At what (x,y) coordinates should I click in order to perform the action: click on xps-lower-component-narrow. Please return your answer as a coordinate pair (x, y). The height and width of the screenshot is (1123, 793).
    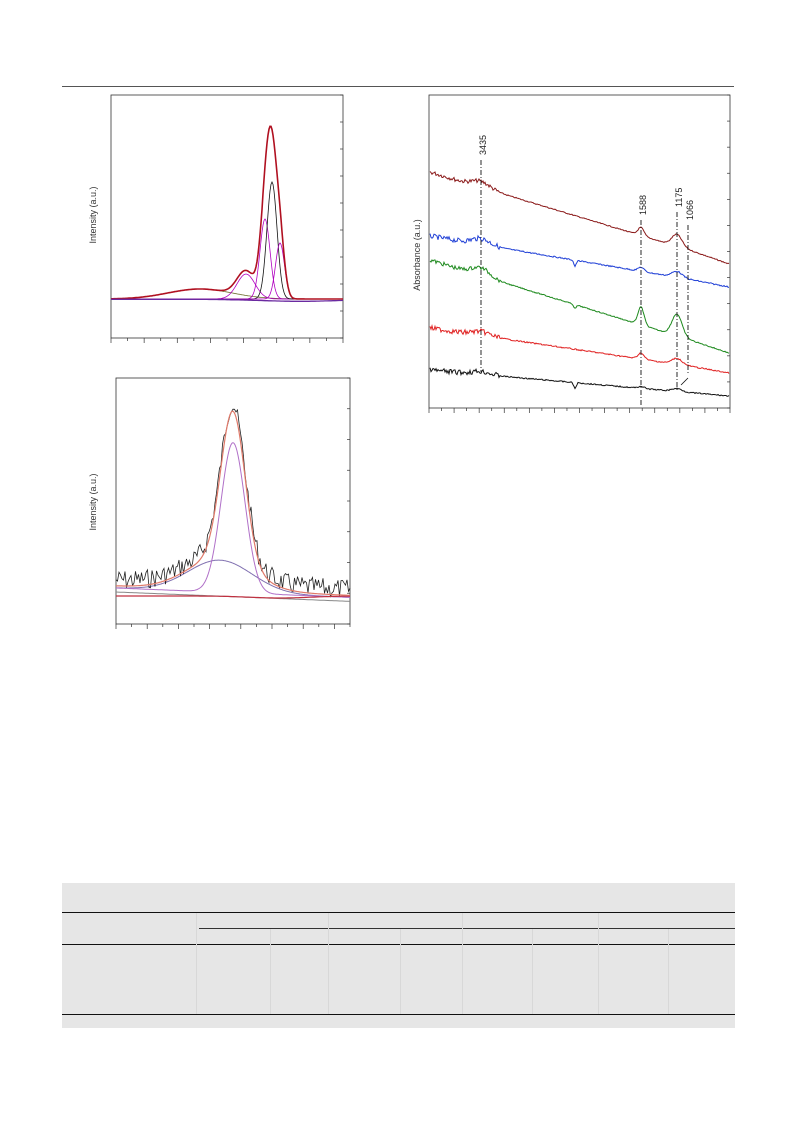
    Looking at the image, I should click on (233, 520).